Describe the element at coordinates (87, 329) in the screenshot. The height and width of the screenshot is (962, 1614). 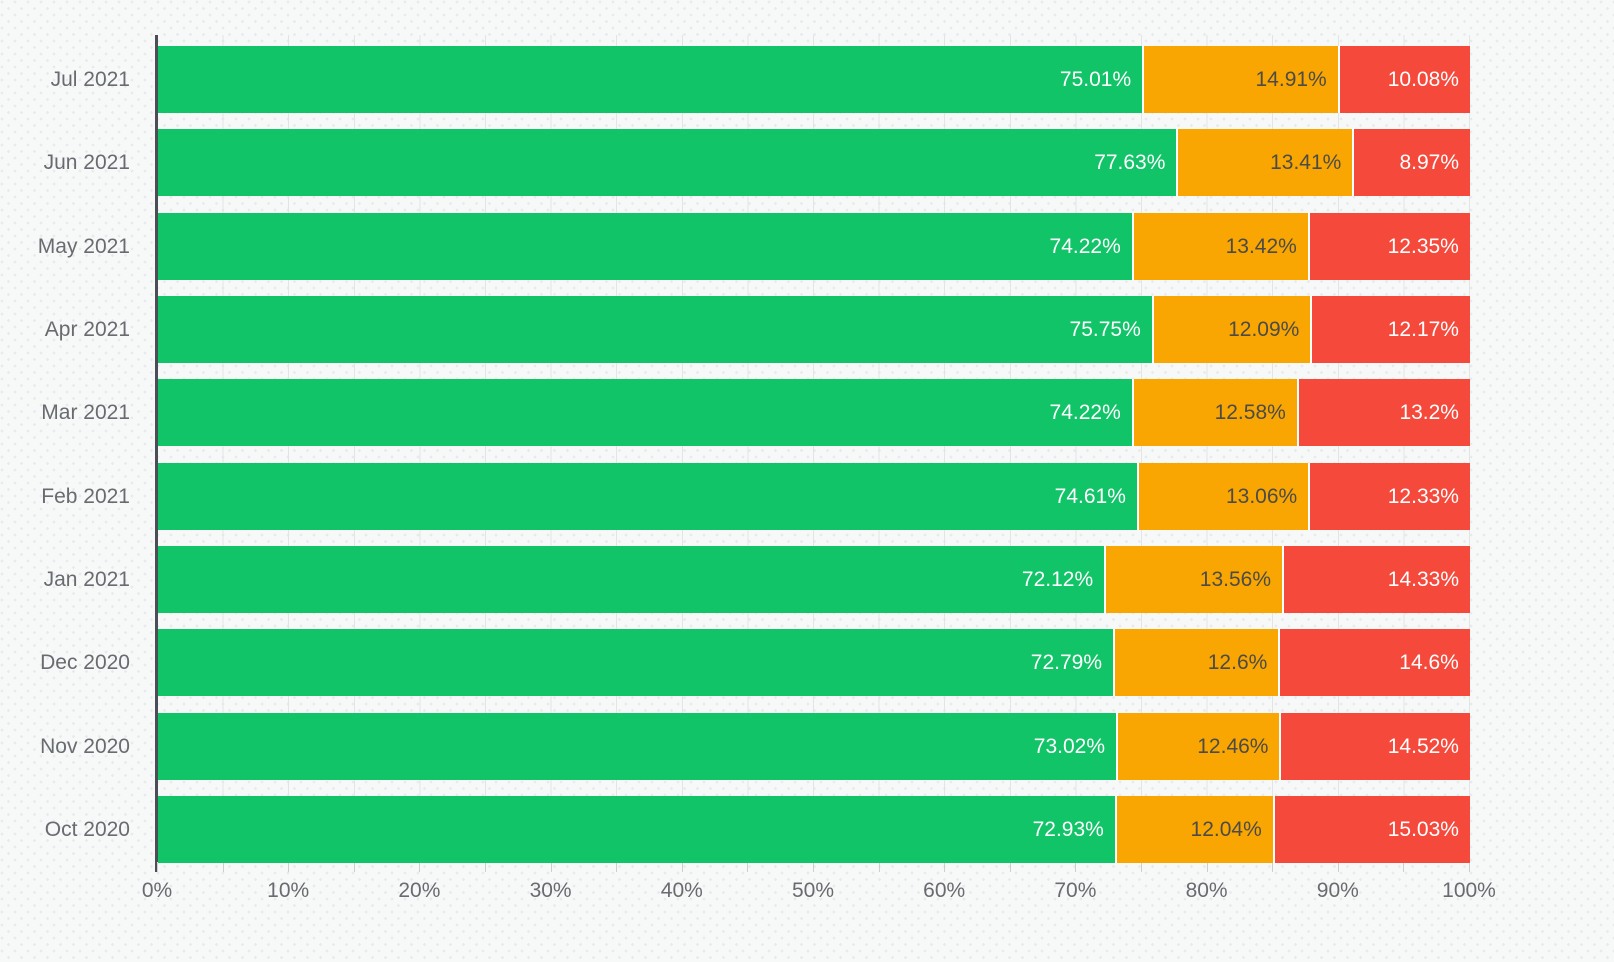
I see `y-axis-label: Apr 2021` at that location.